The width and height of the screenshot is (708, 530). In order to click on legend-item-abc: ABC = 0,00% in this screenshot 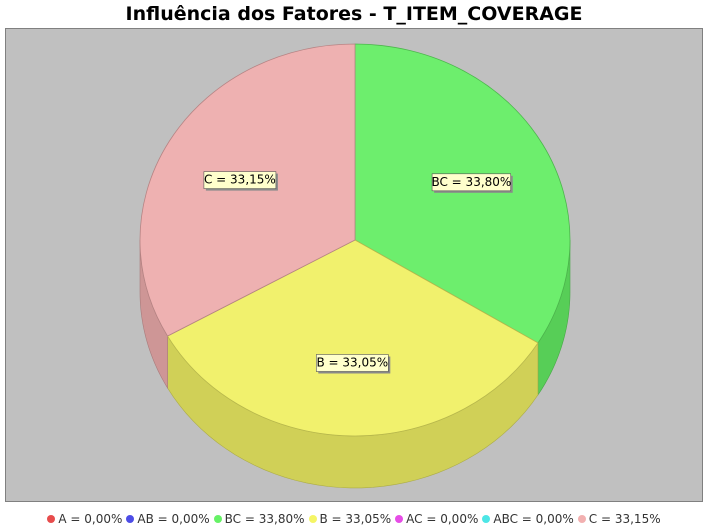, I will do `click(528, 519)`.